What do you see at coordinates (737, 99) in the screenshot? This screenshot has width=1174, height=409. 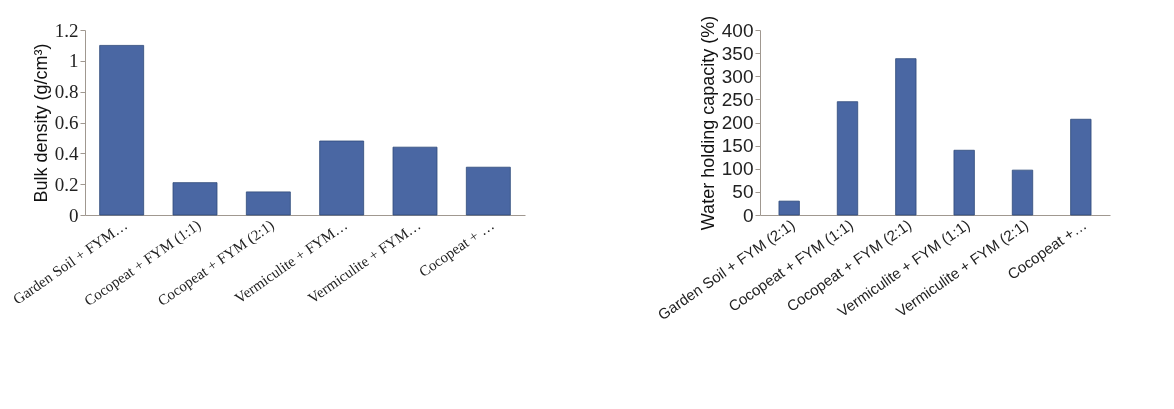 I see `y-tick-label: 250` at bounding box center [737, 99].